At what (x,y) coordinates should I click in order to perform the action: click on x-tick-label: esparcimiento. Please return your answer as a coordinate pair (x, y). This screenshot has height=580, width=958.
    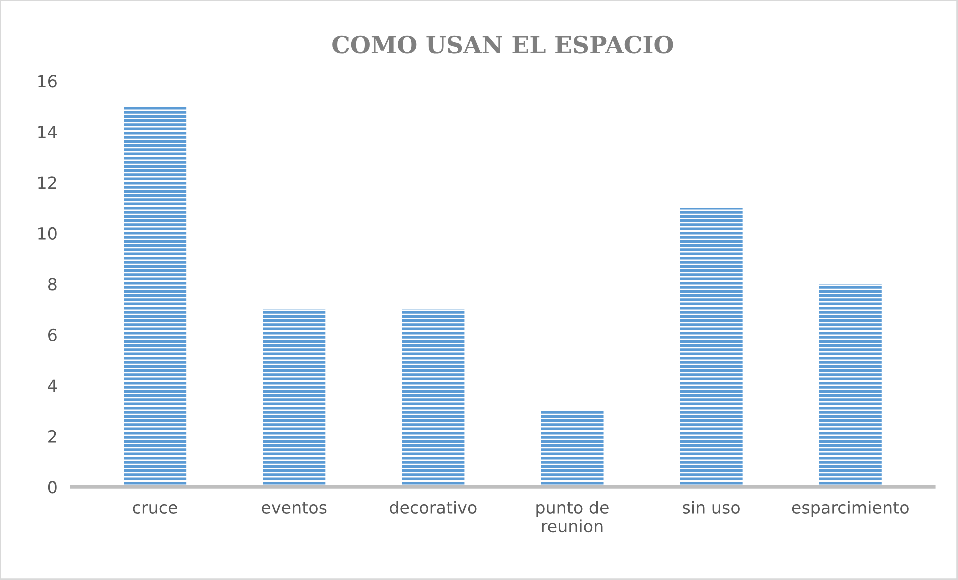
    Looking at the image, I should click on (850, 509).